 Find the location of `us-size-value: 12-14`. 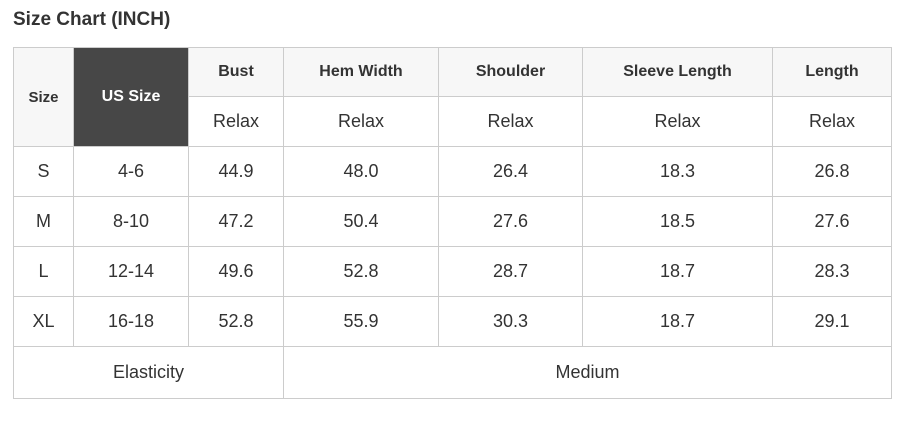

us-size-value: 12-14 is located at coordinates (131, 271).